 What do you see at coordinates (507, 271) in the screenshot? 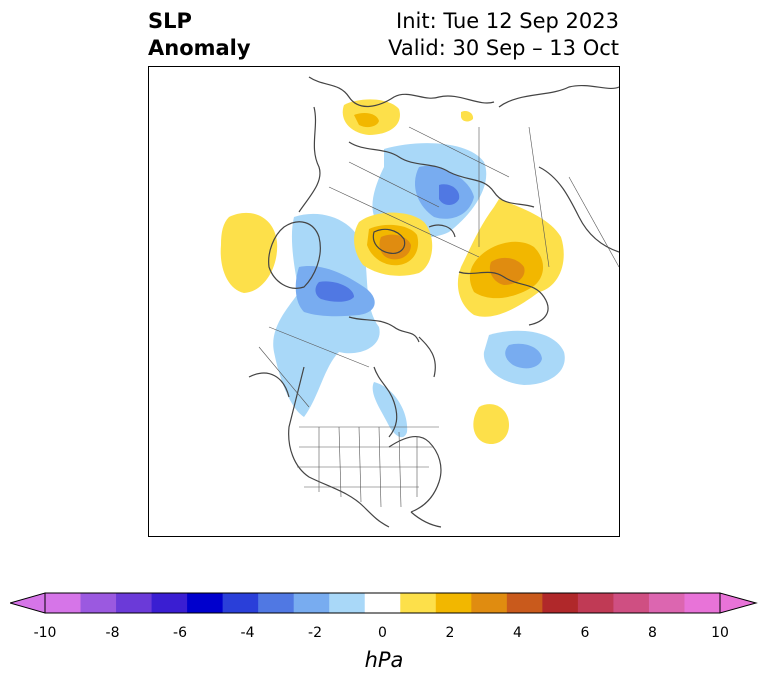
I see `anomaly-bering-high-inner` at bounding box center [507, 271].